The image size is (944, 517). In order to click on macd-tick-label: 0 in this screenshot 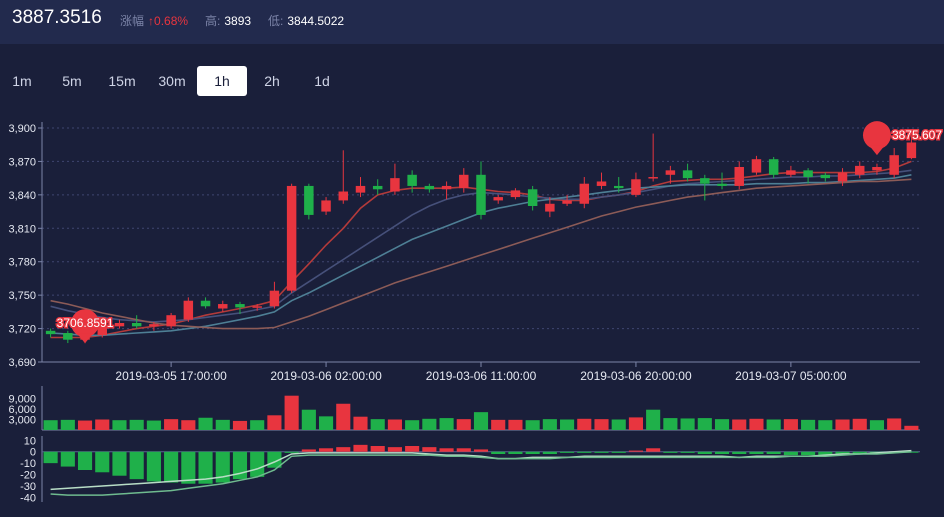, I will do `click(33, 453)`.